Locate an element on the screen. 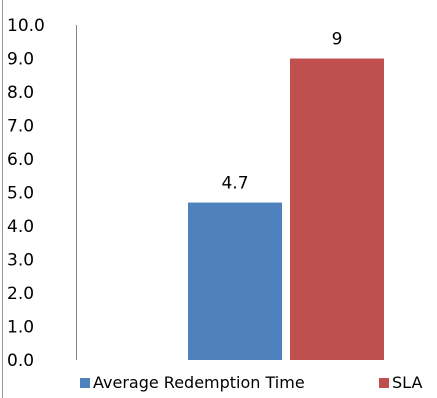  y-tick-label: 3.0 is located at coordinates (20, 261).